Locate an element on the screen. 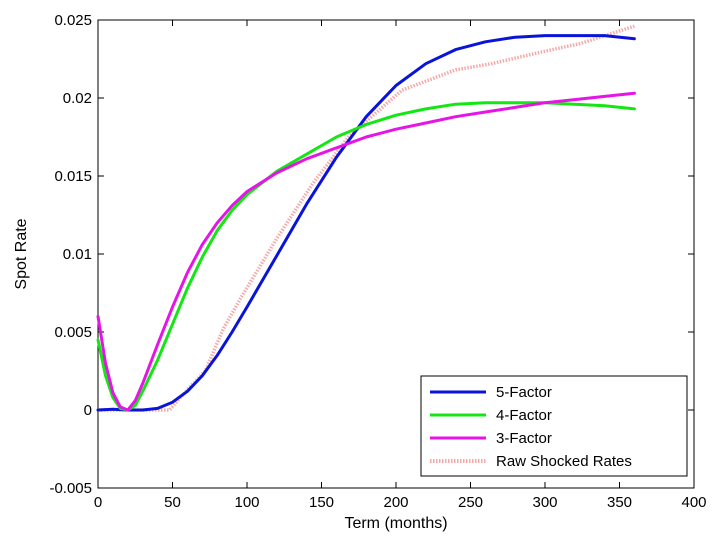 The image size is (717, 542). y-tick-label: -0.005 is located at coordinates (70, 488).